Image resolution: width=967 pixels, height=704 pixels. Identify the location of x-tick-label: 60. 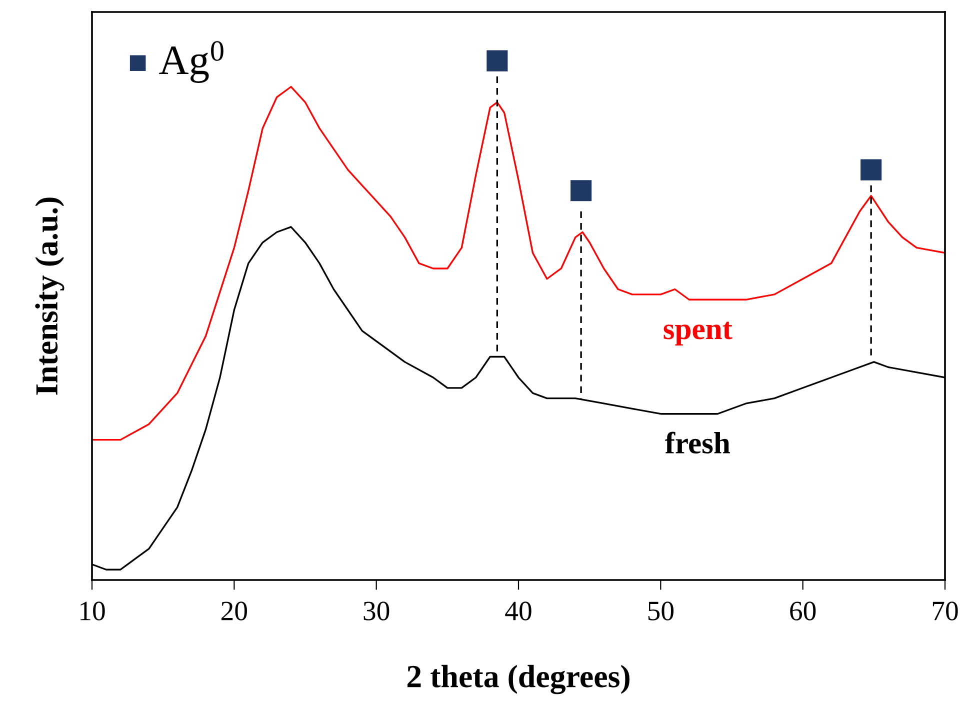
(803, 611).